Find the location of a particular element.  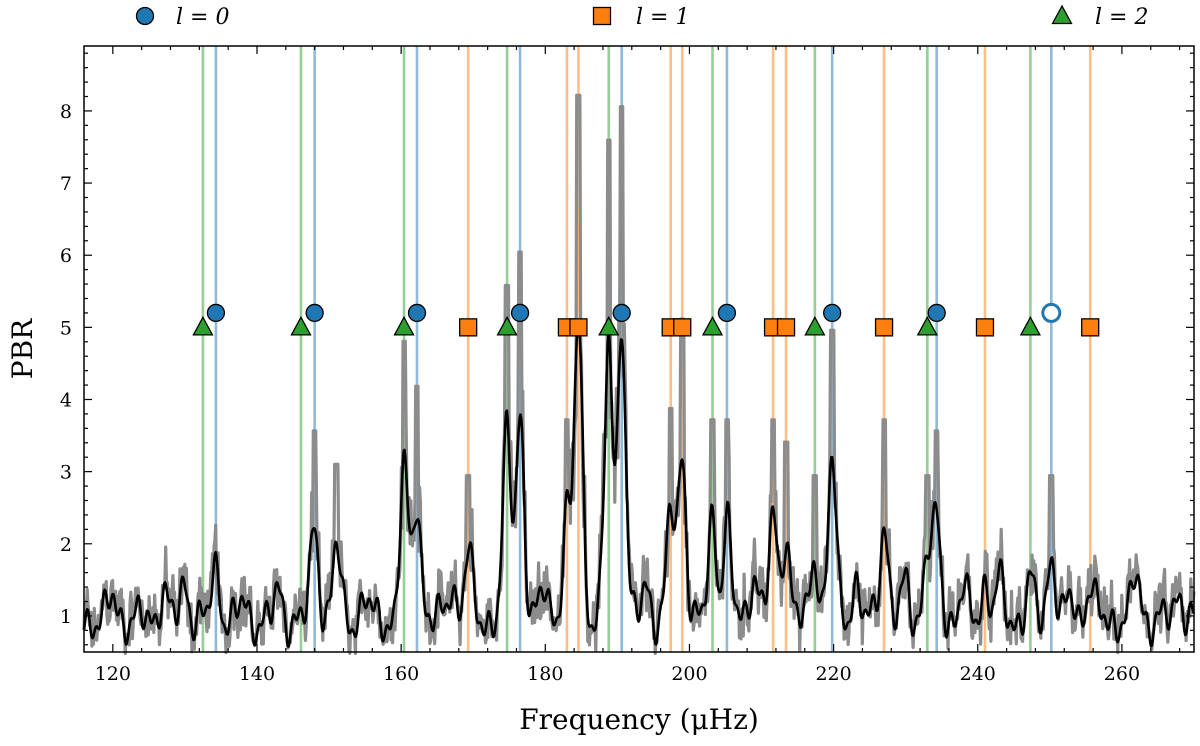

legend-label: l = 0 is located at coordinates (202, 17).